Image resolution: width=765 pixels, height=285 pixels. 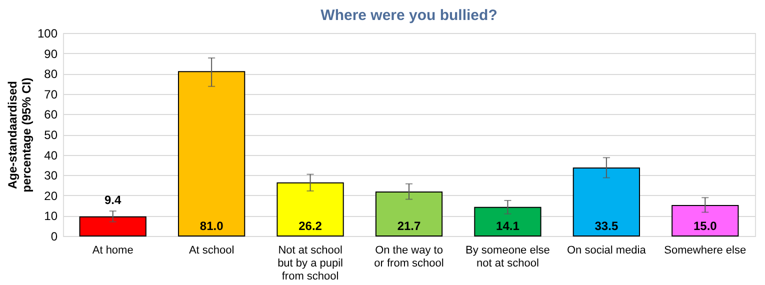 I want to click on x-tick-label: On social media, so click(x=606, y=250).